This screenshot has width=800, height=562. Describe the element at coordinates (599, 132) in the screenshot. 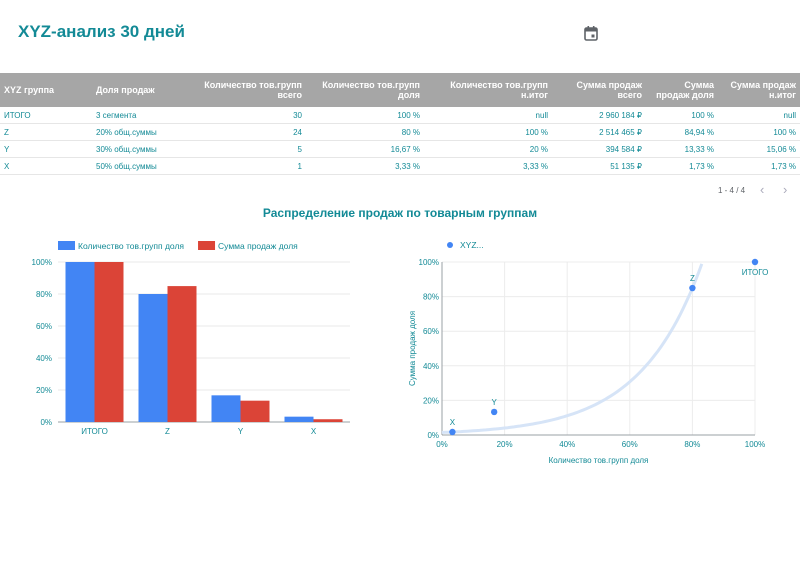

I see `table-cell: 2 514 465 ₽` at that location.